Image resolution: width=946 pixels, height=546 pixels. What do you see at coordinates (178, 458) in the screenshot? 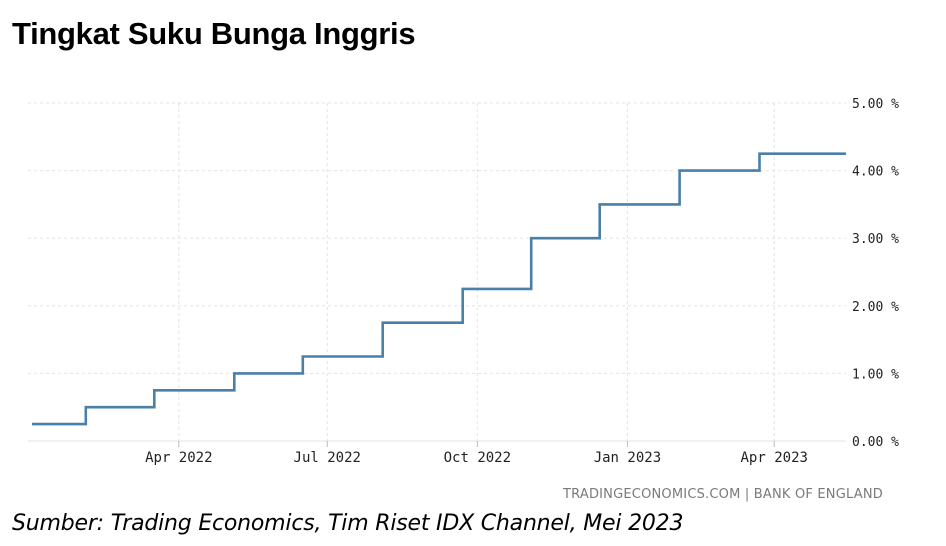
I see `x-tick-label: Apr 2022` at bounding box center [178, 458].